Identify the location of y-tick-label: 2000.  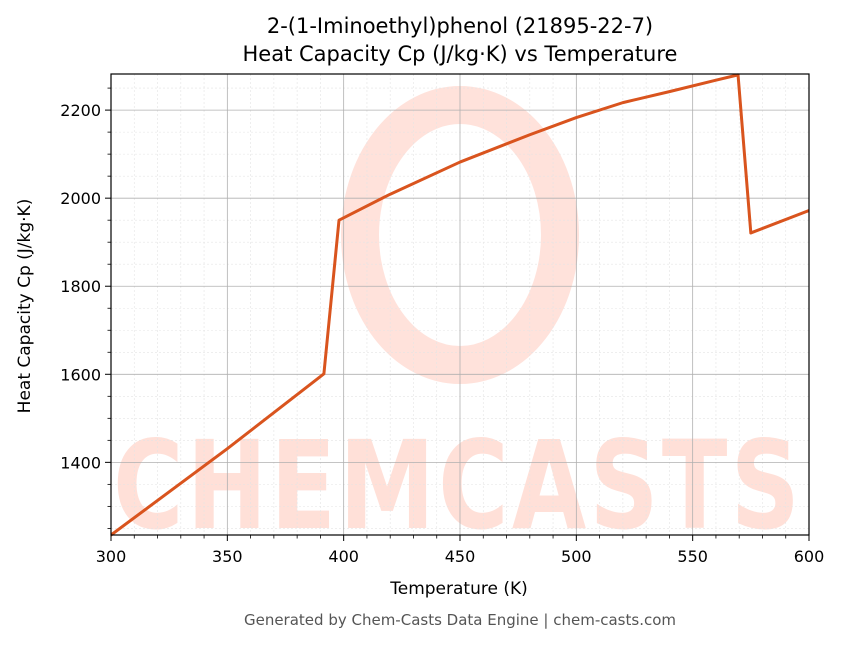
(80, 198).